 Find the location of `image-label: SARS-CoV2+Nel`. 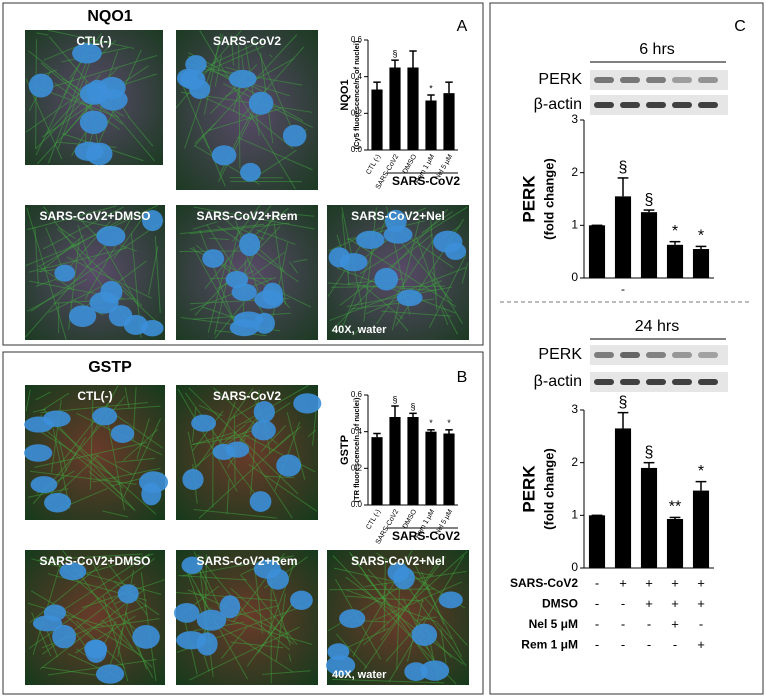

image-label: SARS-CoV2+Nel is located at coordinates (398, 216).